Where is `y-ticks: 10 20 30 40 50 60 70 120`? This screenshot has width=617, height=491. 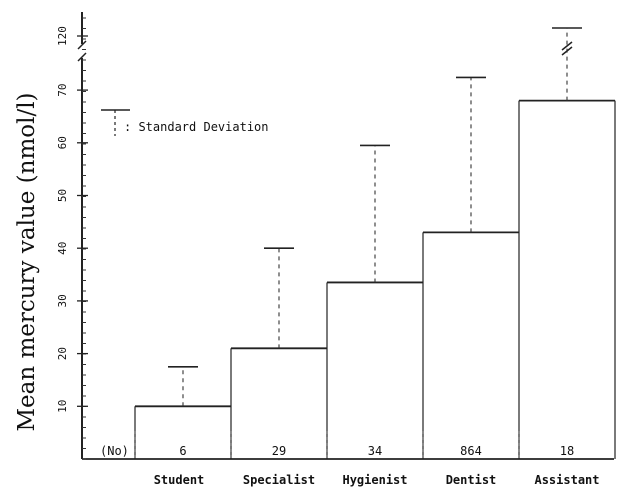
y-ticks: 10 20 30 40 50 60 70 120 is located at coordinates (72, 219).